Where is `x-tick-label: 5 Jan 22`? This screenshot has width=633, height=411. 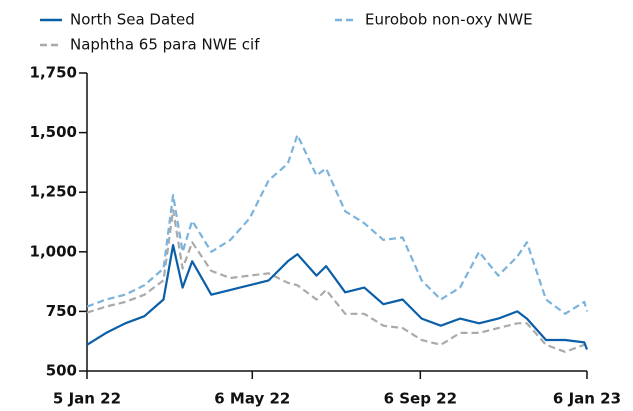 x-tick-label: 5 Jan 22 is located at coordinates (87, 399).